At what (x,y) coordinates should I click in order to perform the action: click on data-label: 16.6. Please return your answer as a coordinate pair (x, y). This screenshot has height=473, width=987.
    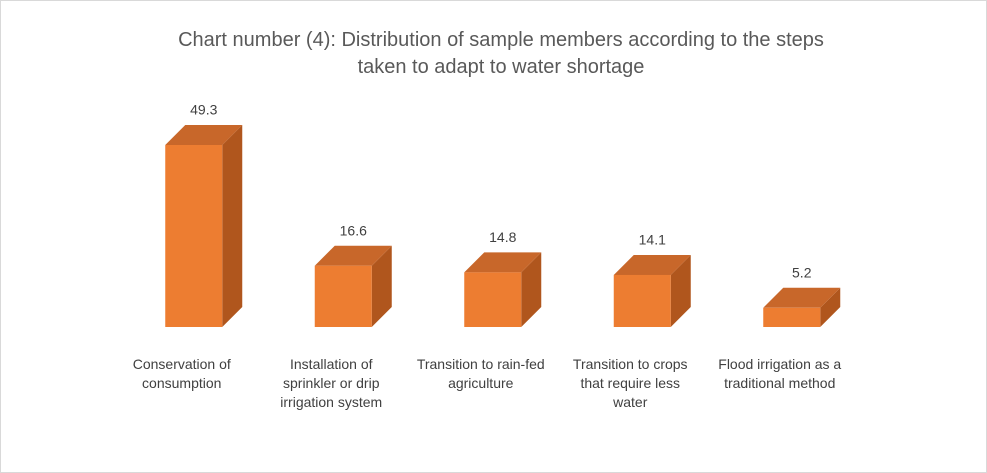
    Looking at the image, I should click on (353, 230).